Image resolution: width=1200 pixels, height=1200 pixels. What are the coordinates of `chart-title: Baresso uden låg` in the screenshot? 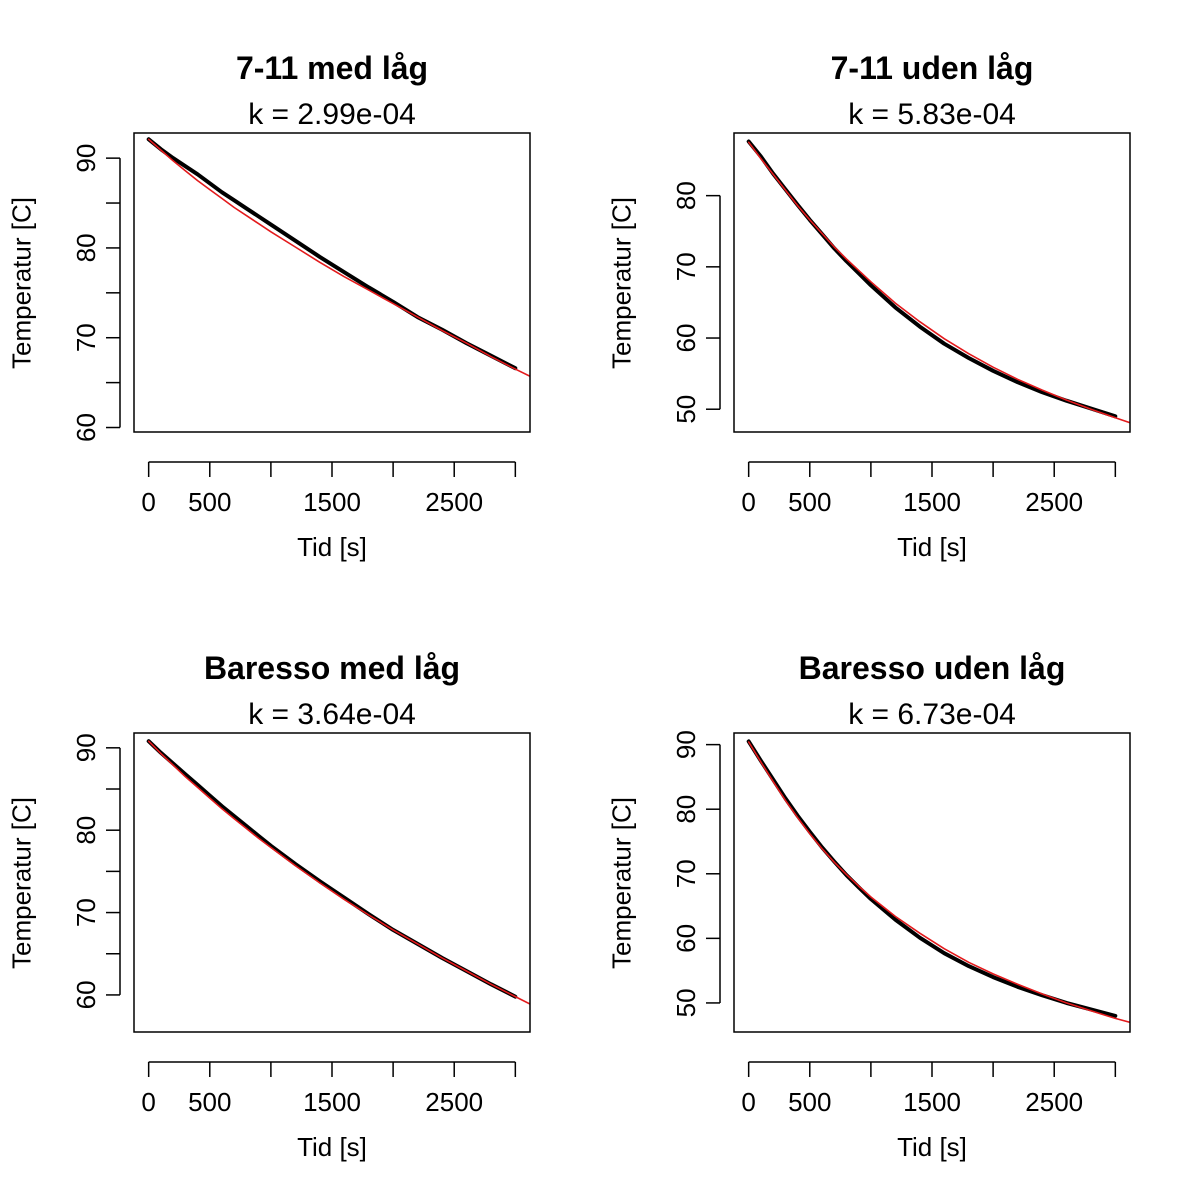 It's located at (932, 668).